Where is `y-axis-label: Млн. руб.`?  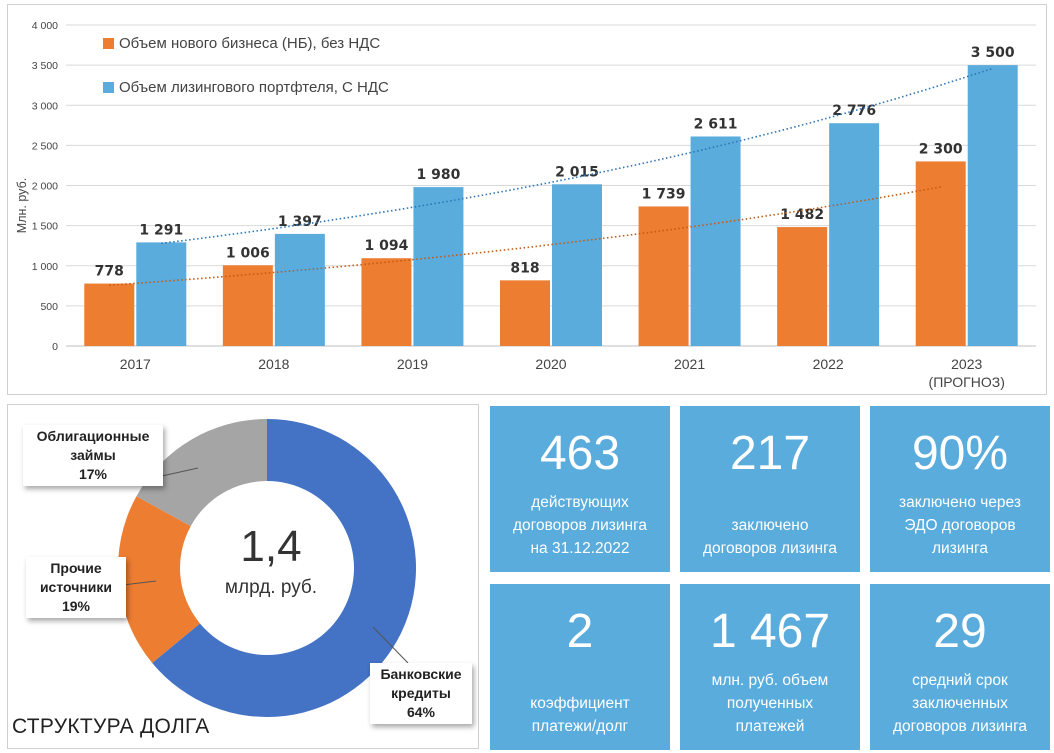 y-axis-label: Млн. руб. is located at coordinates (22, 205).